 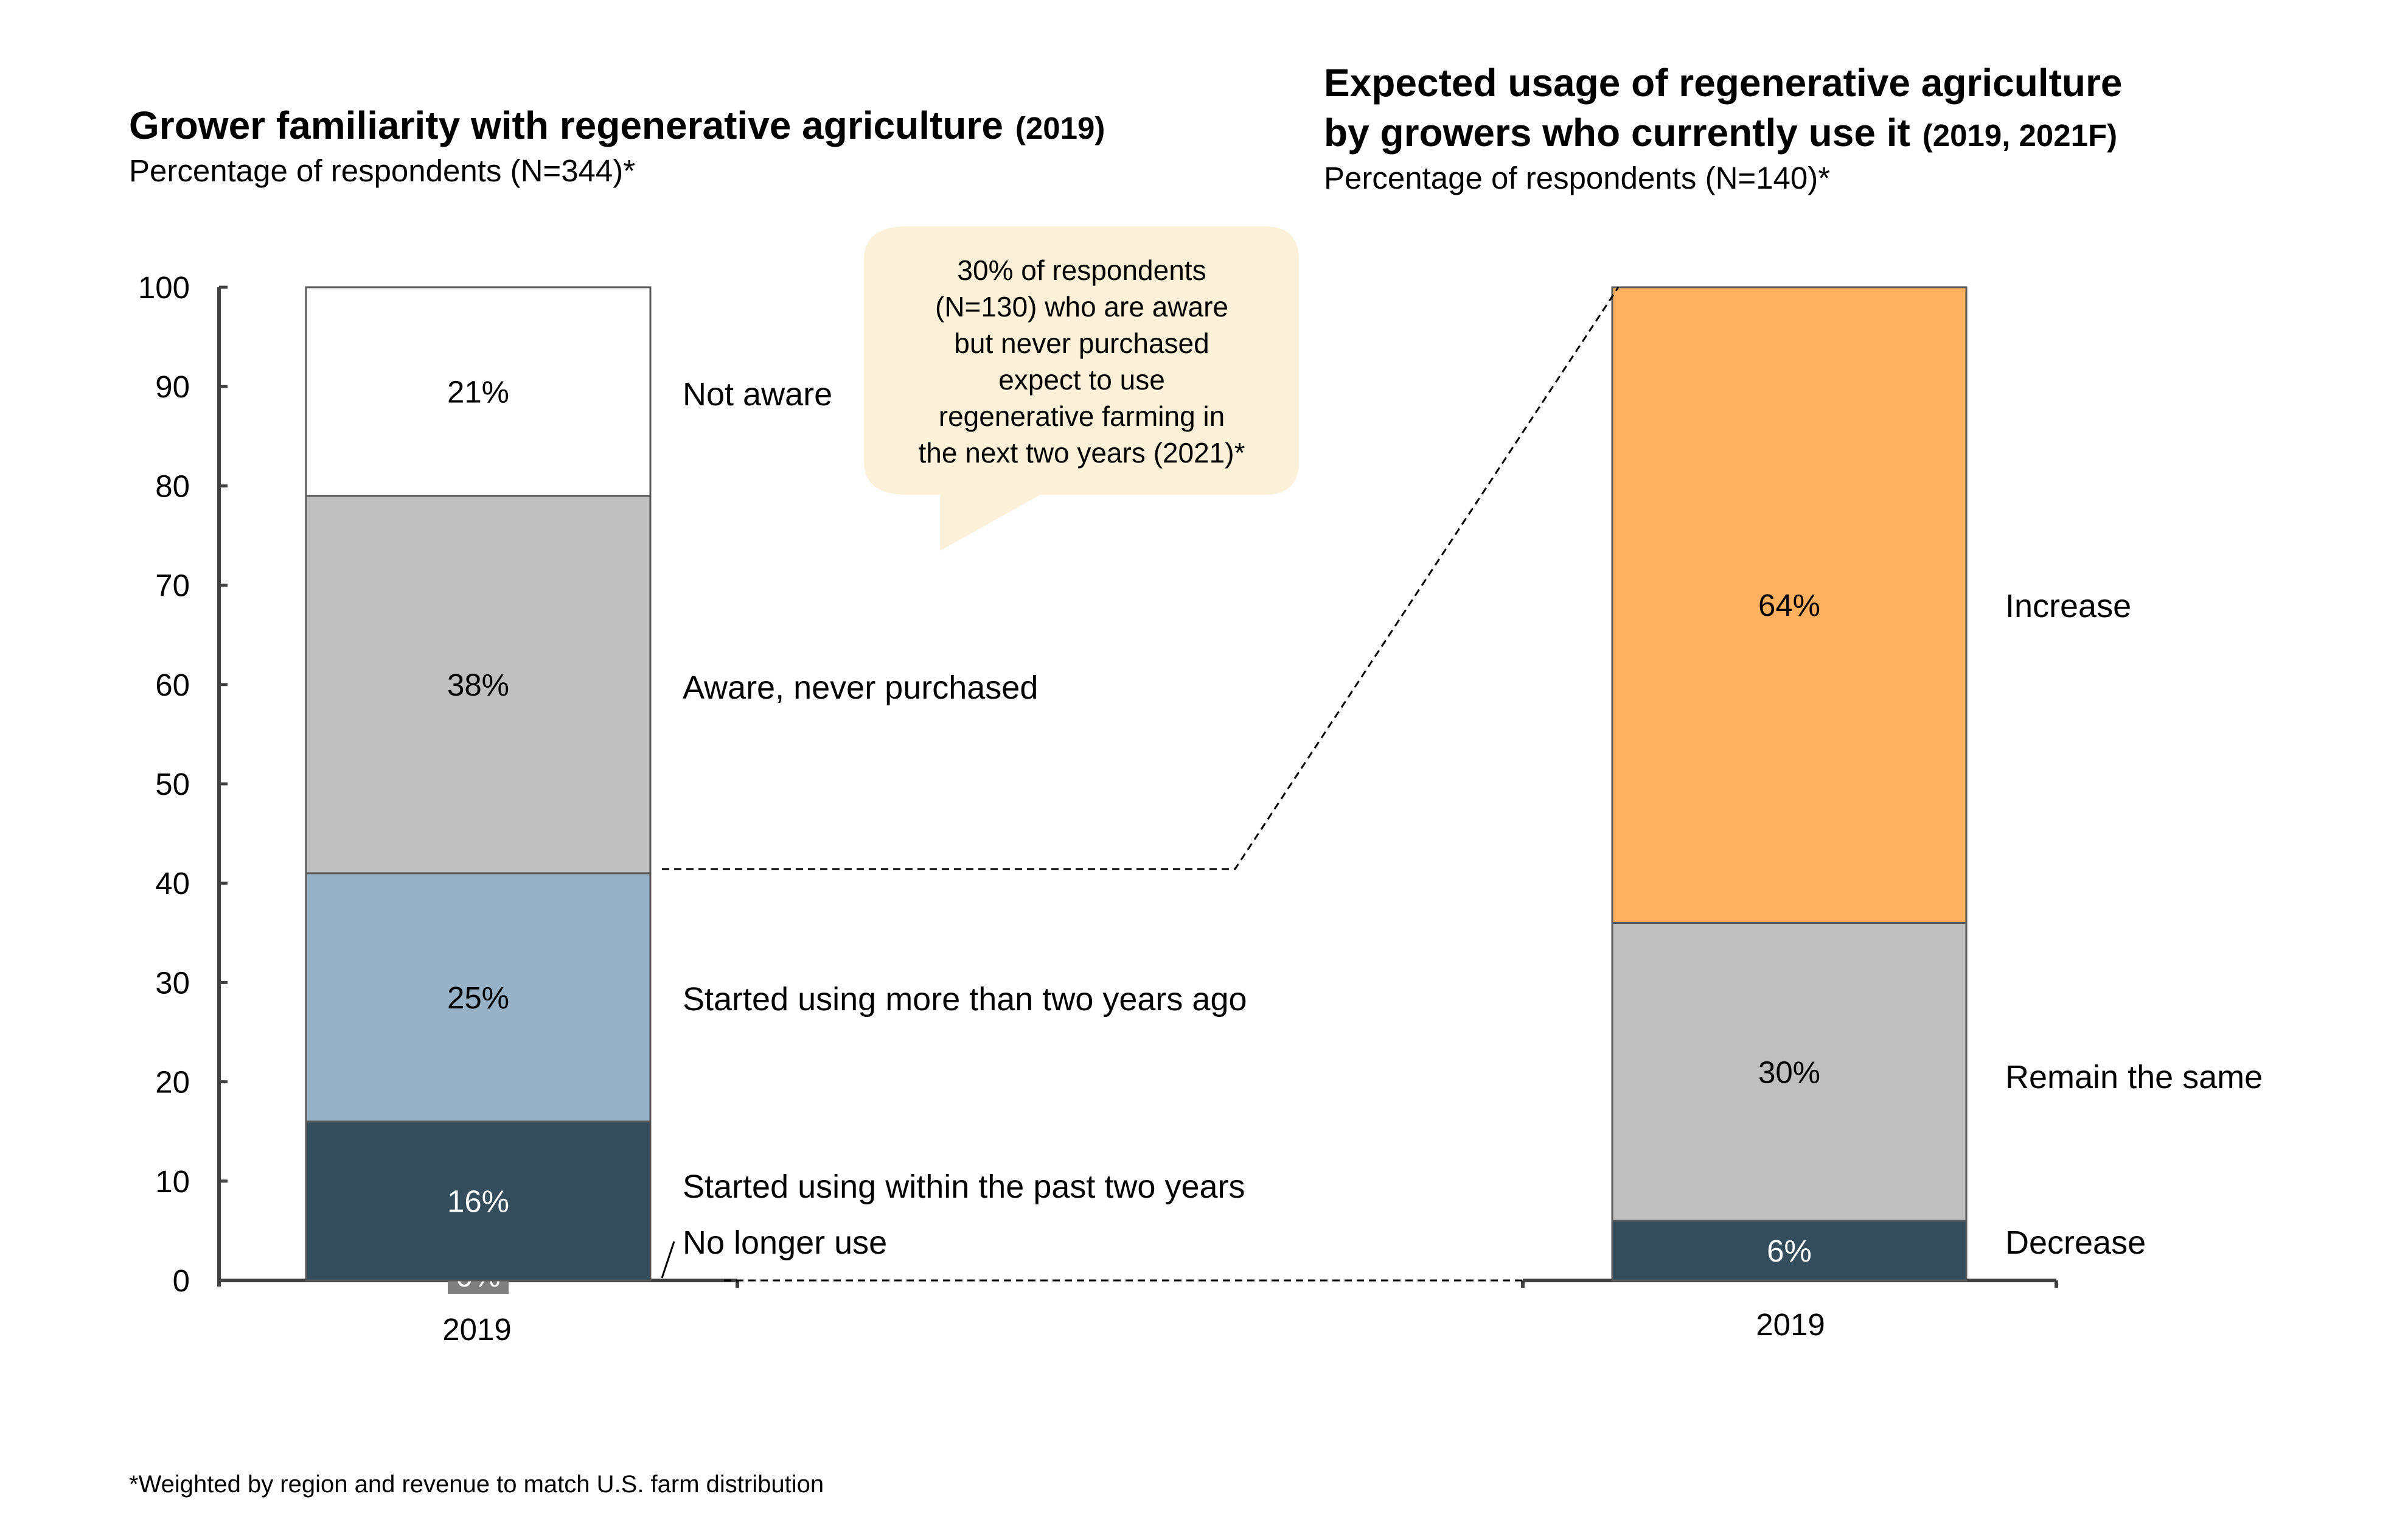 I want to click on bar-segment-decrease, so click(x=1789, y=1251).